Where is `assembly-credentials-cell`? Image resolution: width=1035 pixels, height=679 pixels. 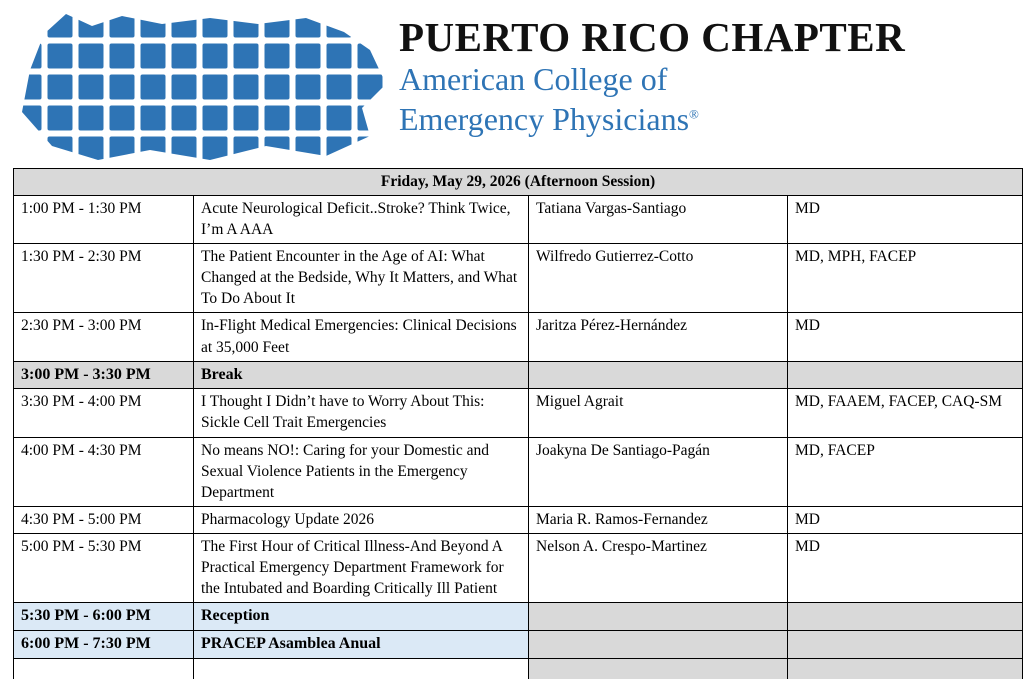 assembly-credentials-cell is located at coordinates (905, 644).